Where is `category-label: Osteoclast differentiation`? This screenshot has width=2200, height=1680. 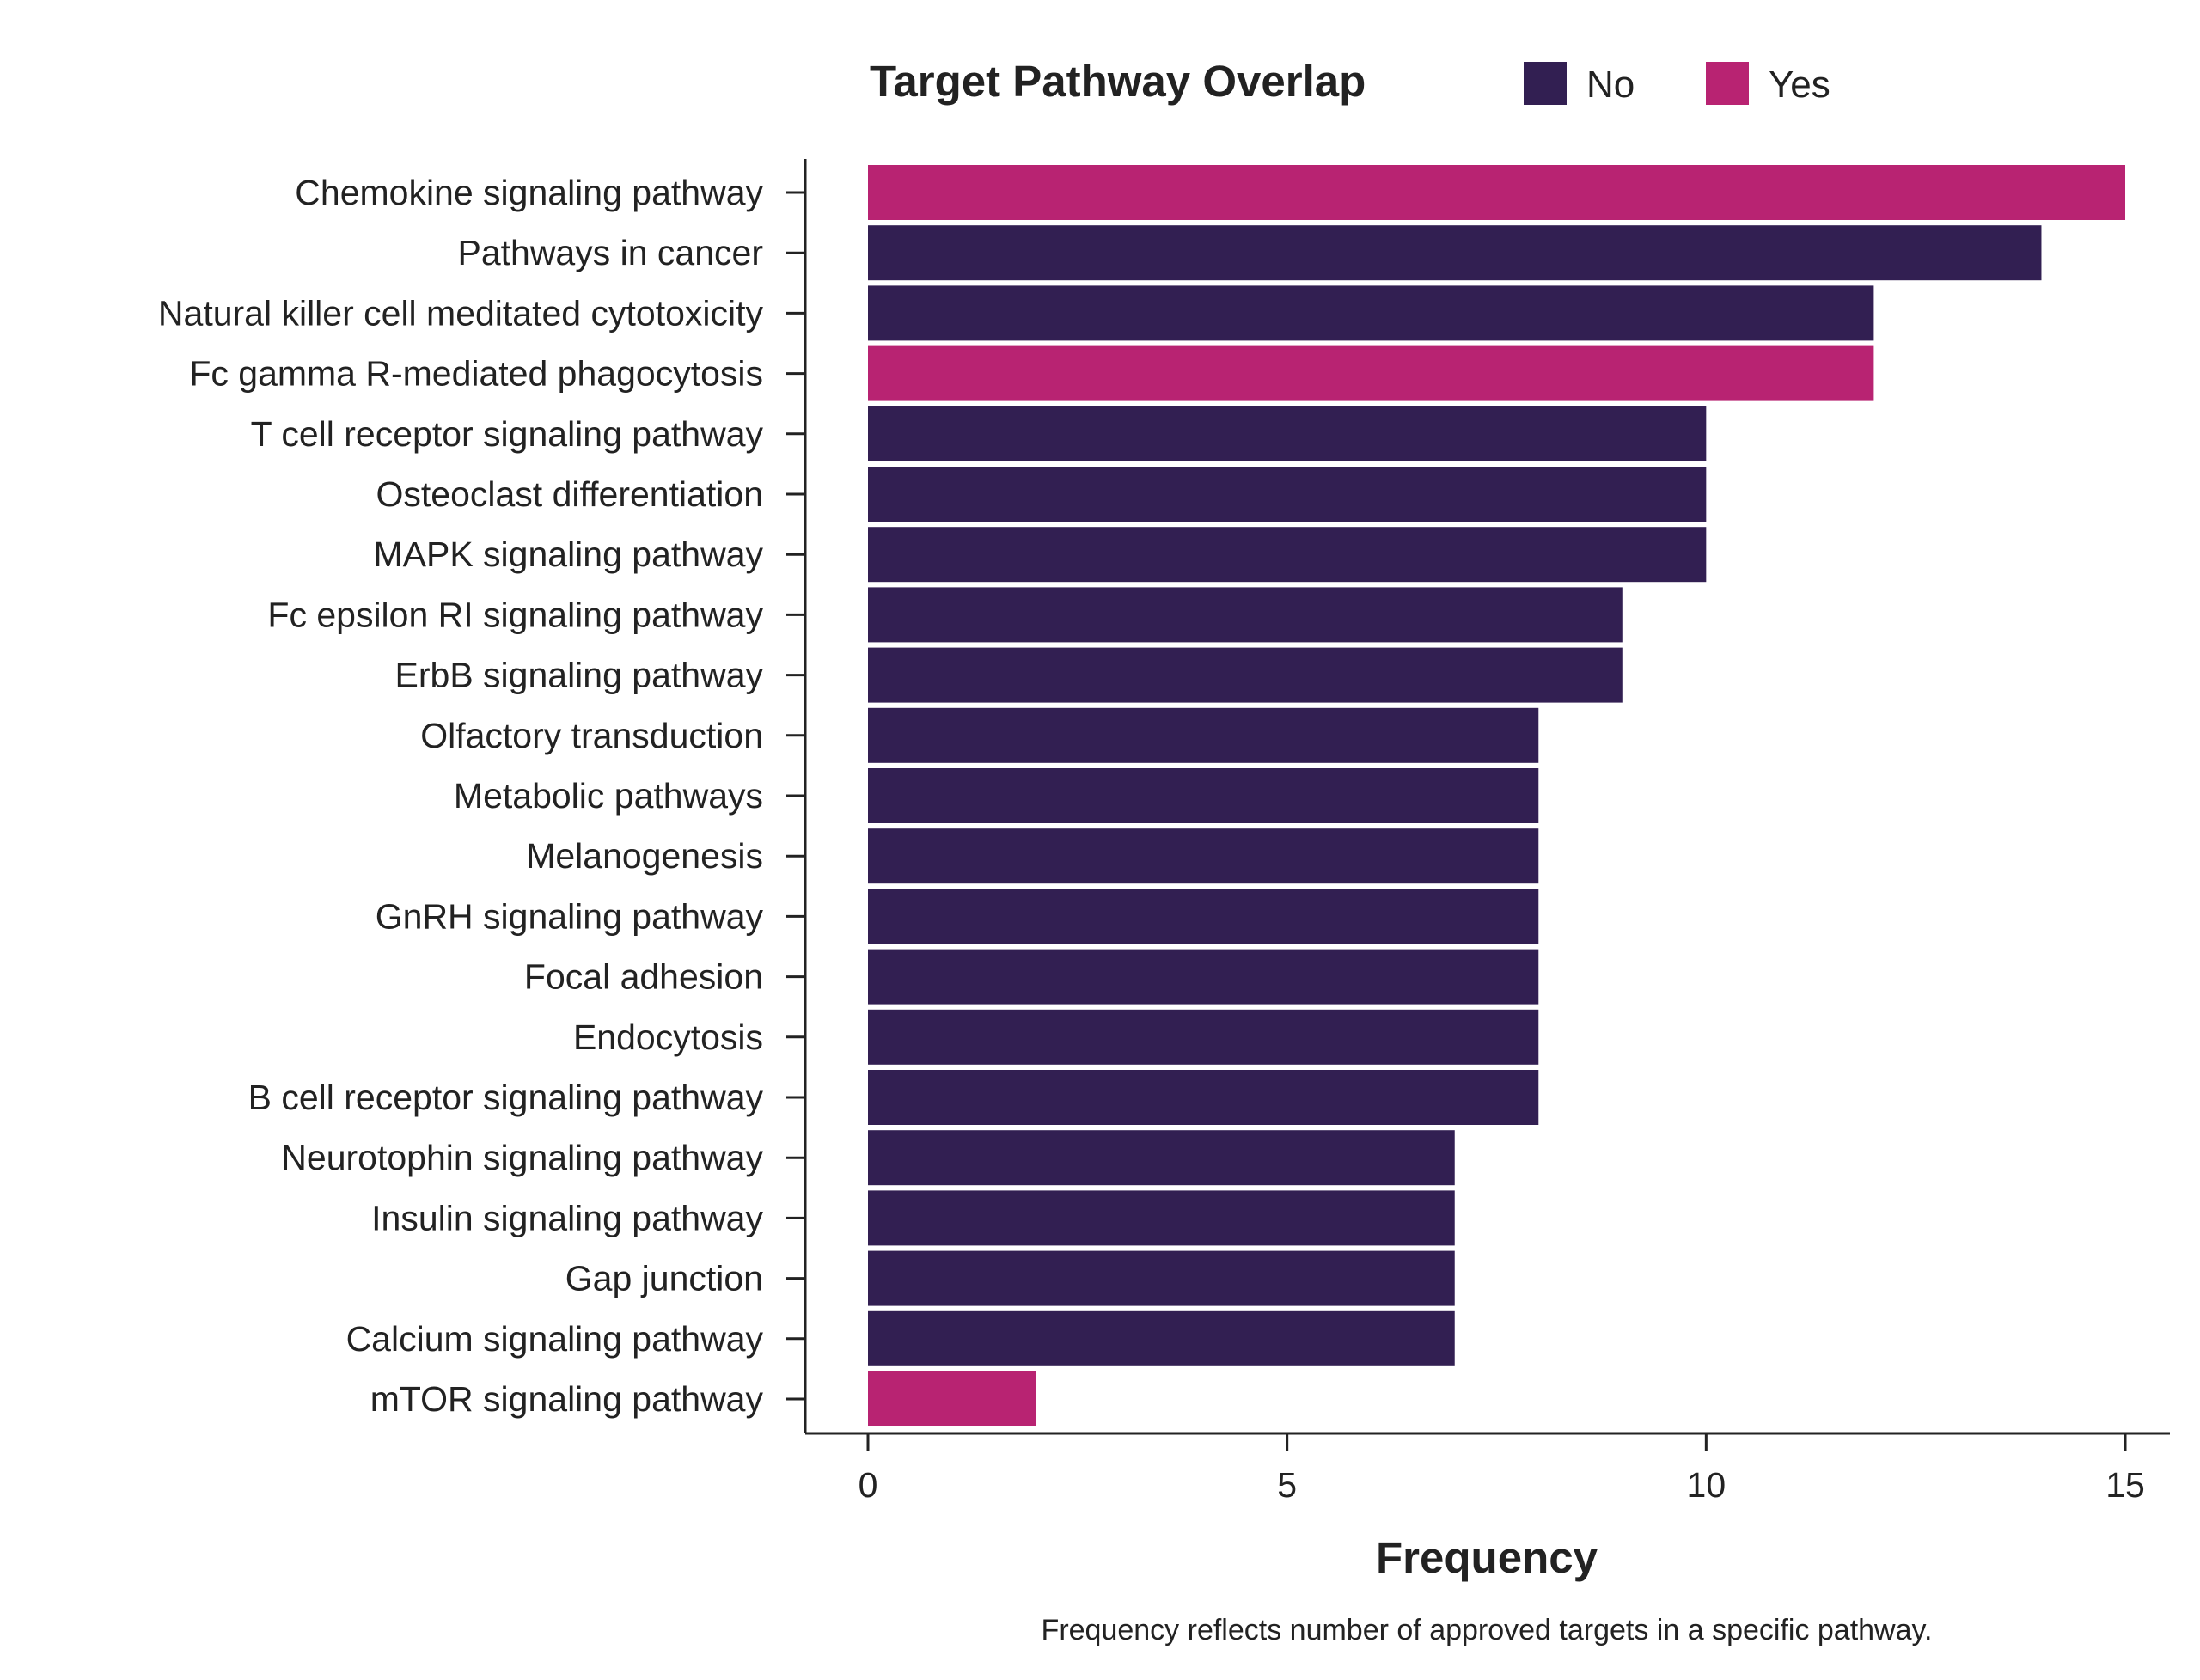 category-label: Osteoclast differentiation is located at coordinates (570, 494).